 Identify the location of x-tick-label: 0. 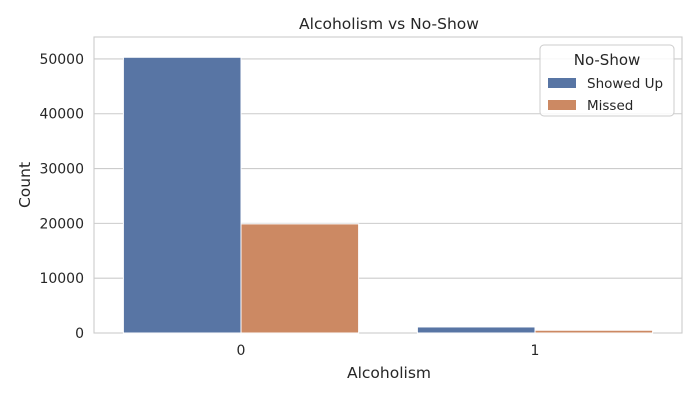
(241, 351).